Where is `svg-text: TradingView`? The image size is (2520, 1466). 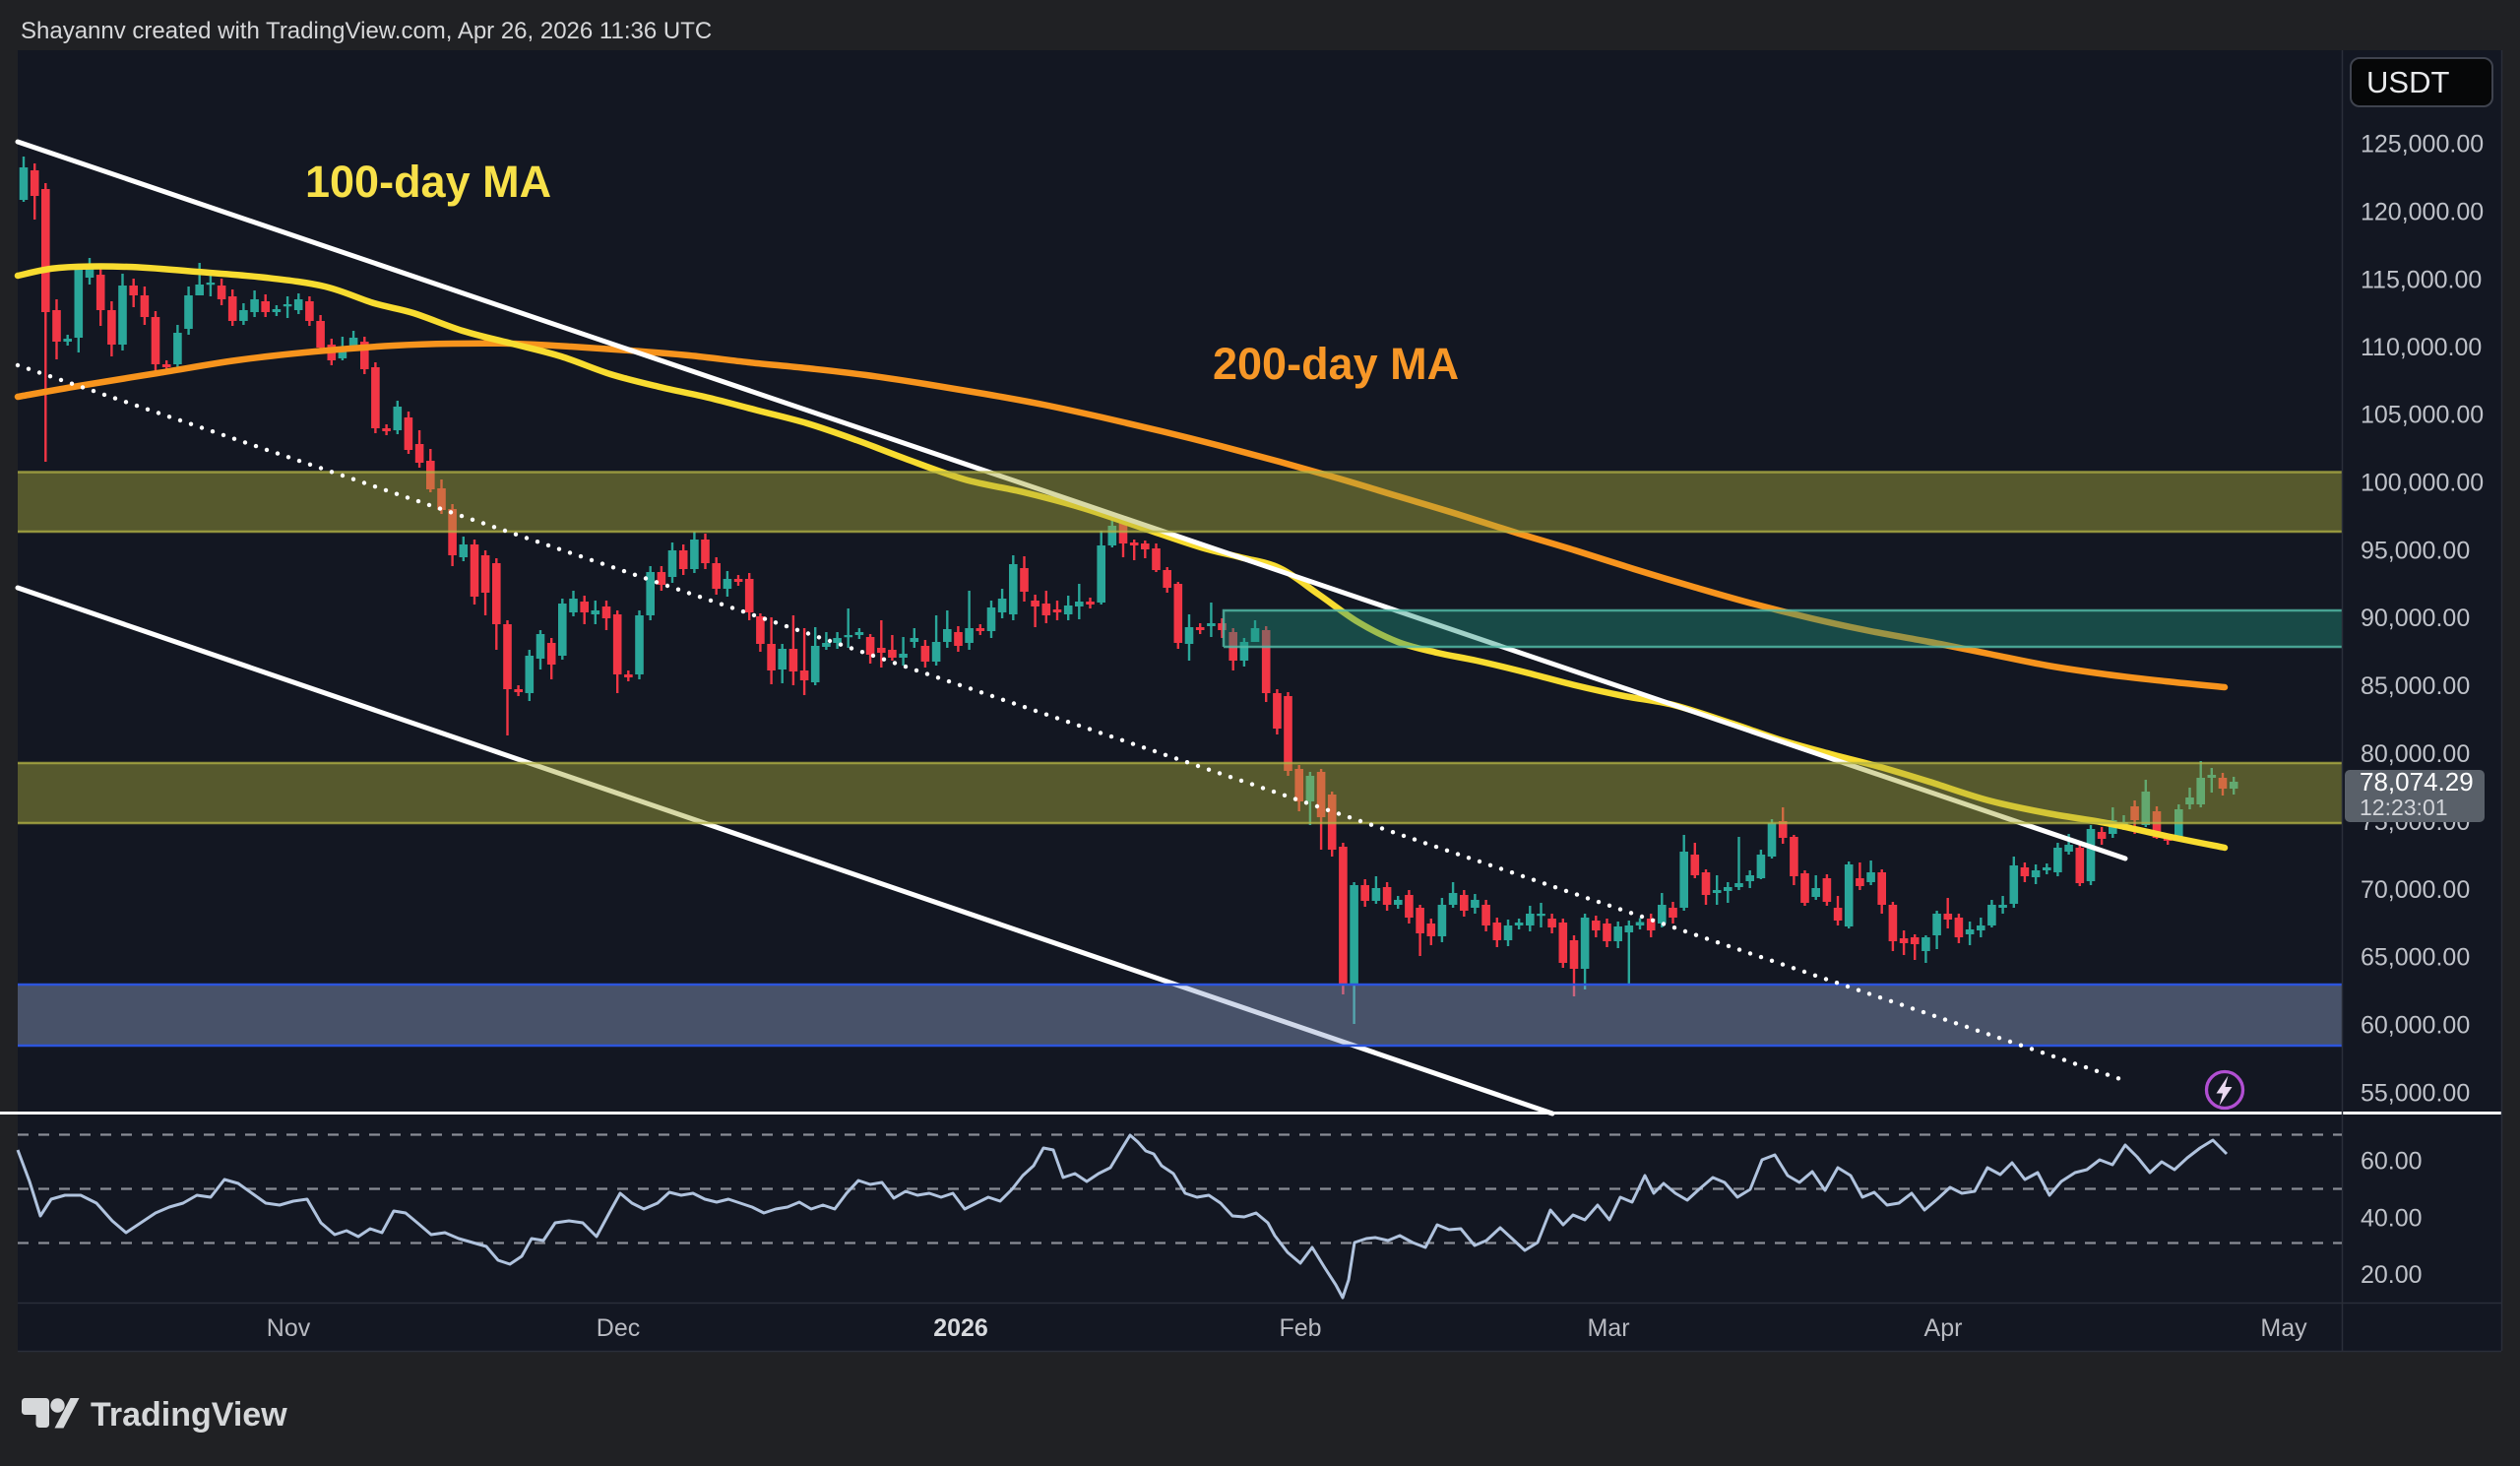 svg-text: TradingView is located at coordinates (189, 1415).